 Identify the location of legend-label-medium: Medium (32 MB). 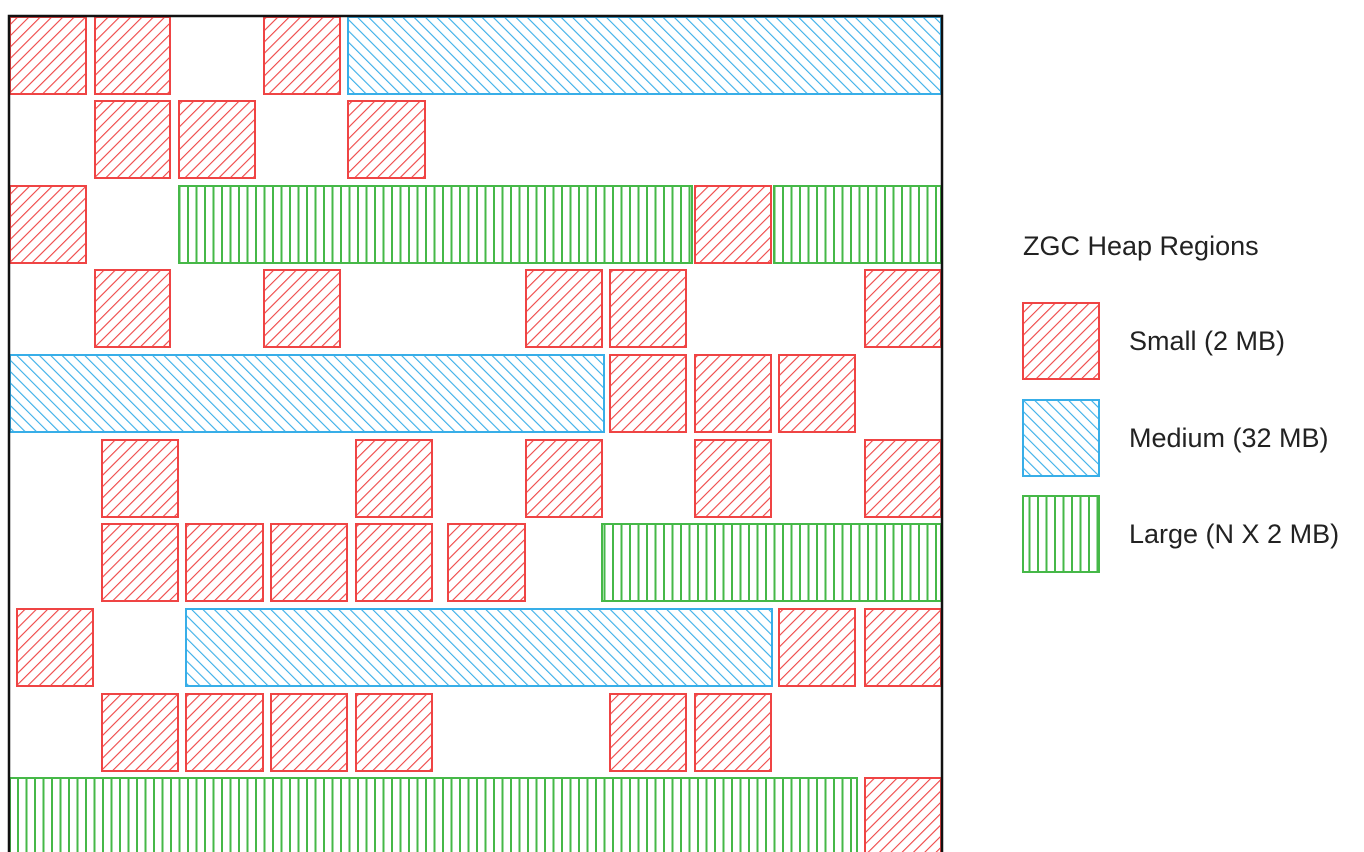
(1229, 438).